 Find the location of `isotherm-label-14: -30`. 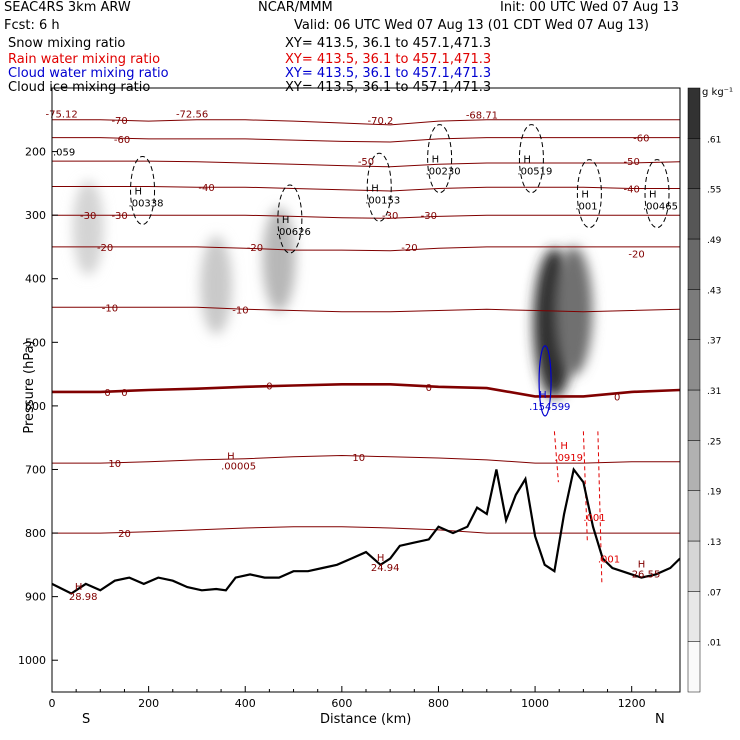

isotherm-label-14: -30 is located at coordinates (429, 216).